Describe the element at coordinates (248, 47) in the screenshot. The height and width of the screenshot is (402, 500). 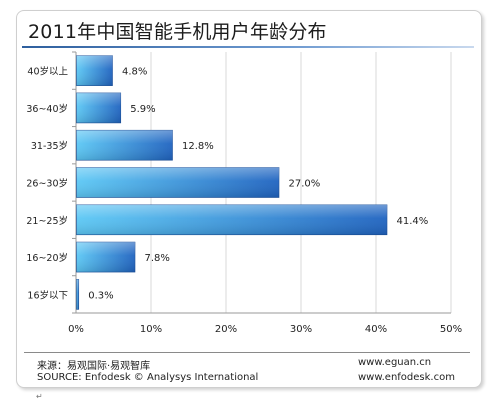
I see `title-underline` at that location.